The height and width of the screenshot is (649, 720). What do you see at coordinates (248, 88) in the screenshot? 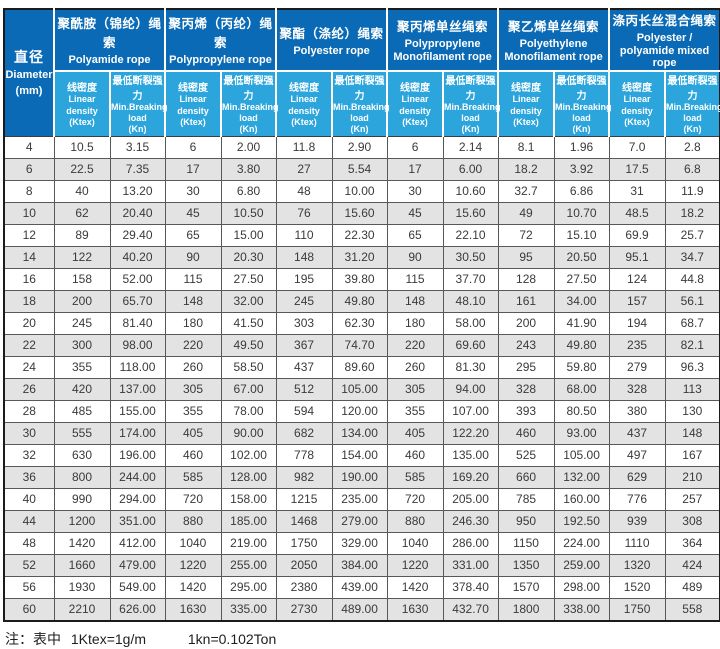
I see `subheader-zh: 最低断裂强力` at bounding box center [248, 88].